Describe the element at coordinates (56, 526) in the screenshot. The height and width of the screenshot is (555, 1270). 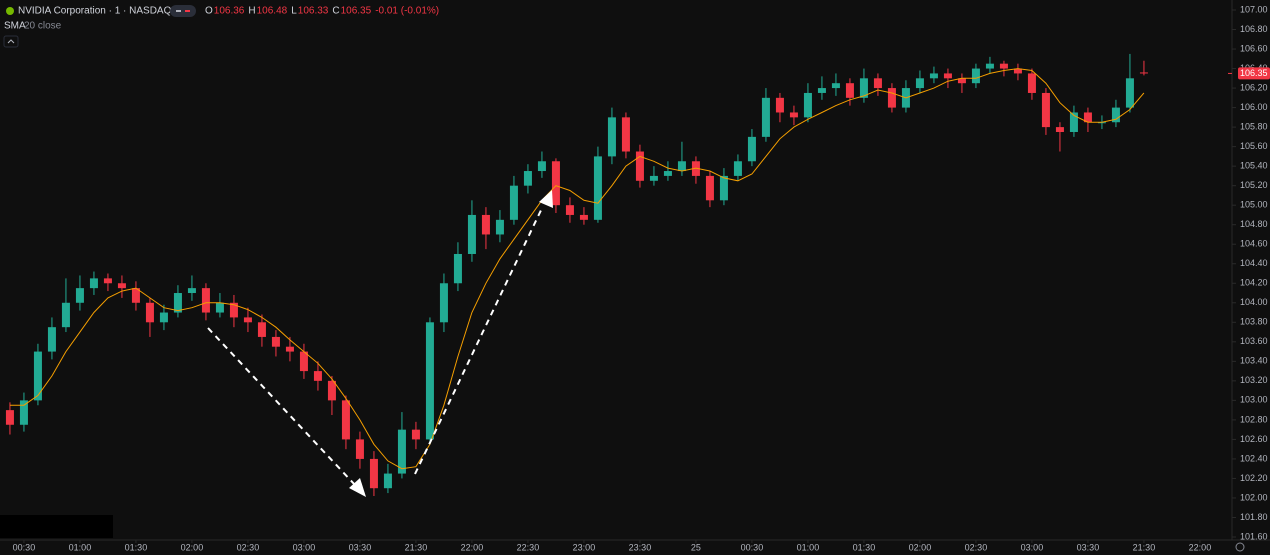
I see `overlay-box` at that location.